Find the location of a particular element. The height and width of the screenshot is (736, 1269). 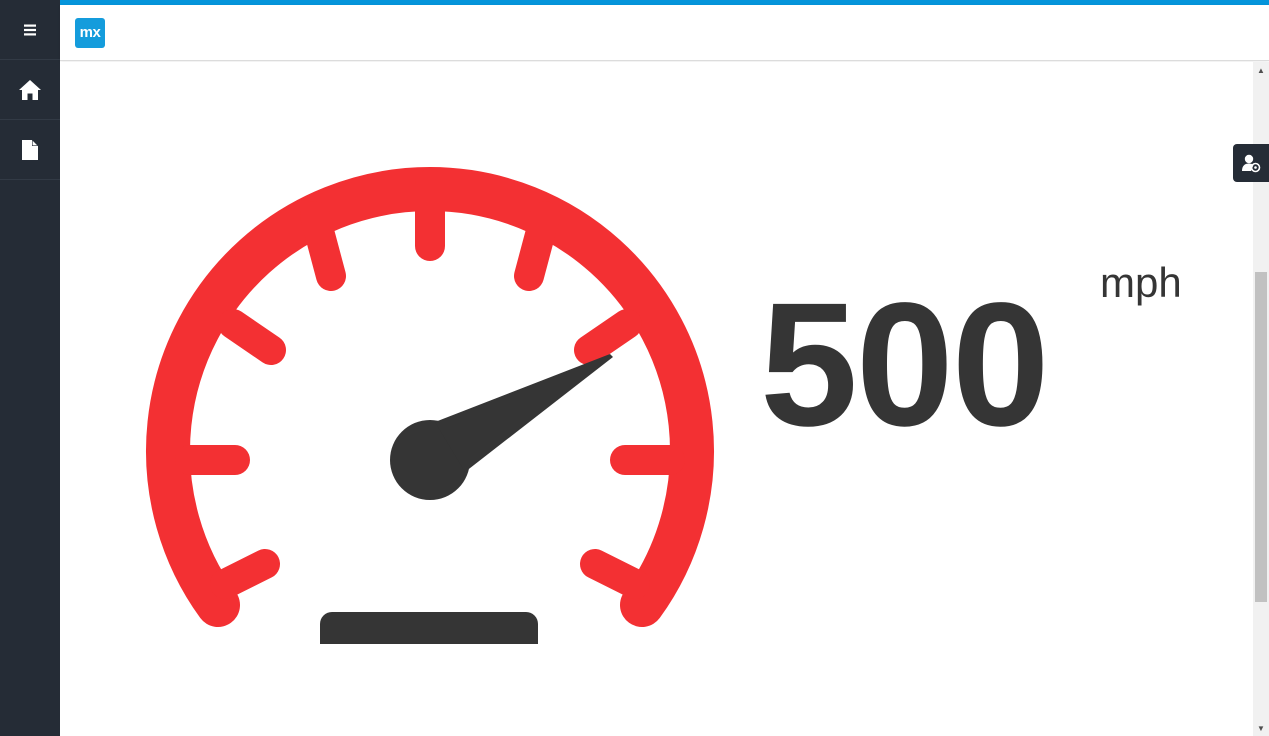

hamburger-menu-icon is located at coordinates (30, 29).